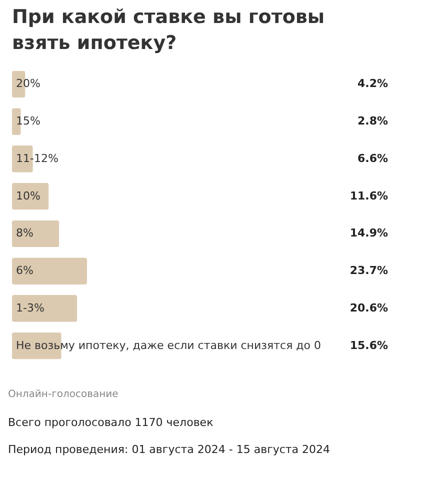 The image size is (421, 500). What do you see at coordinates (25, 233) in the screenshot?
I see `y-tick-label: 8%` at bounding box center [25, 233].